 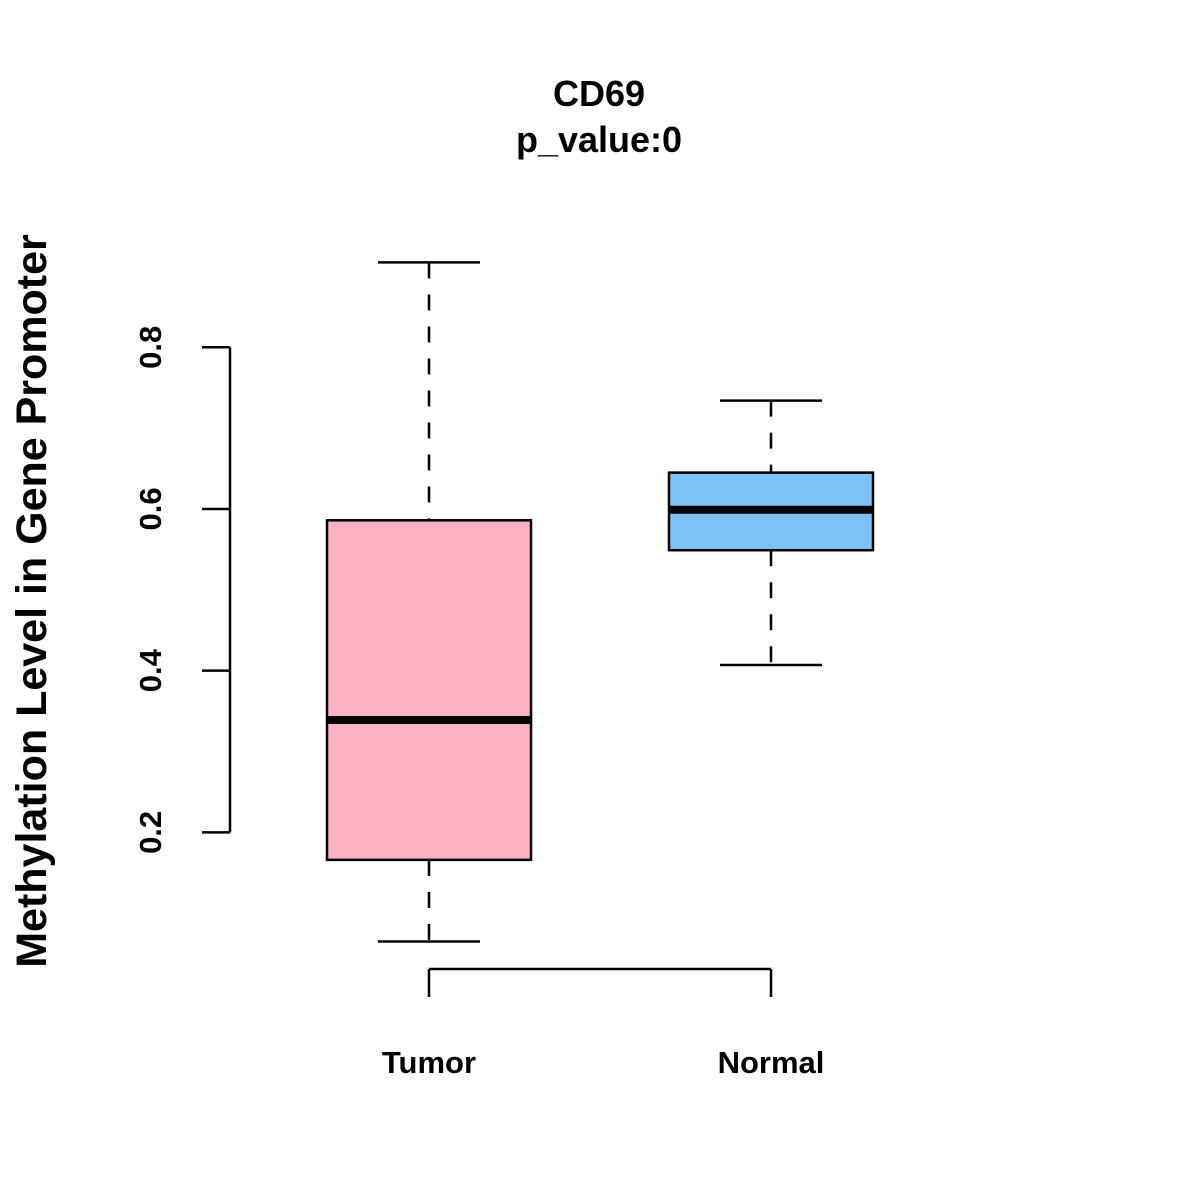 What do you see at coordinates (599, 93) in the screenshot?
I see `chart-title: CD69` at bounding box center [599, 93].